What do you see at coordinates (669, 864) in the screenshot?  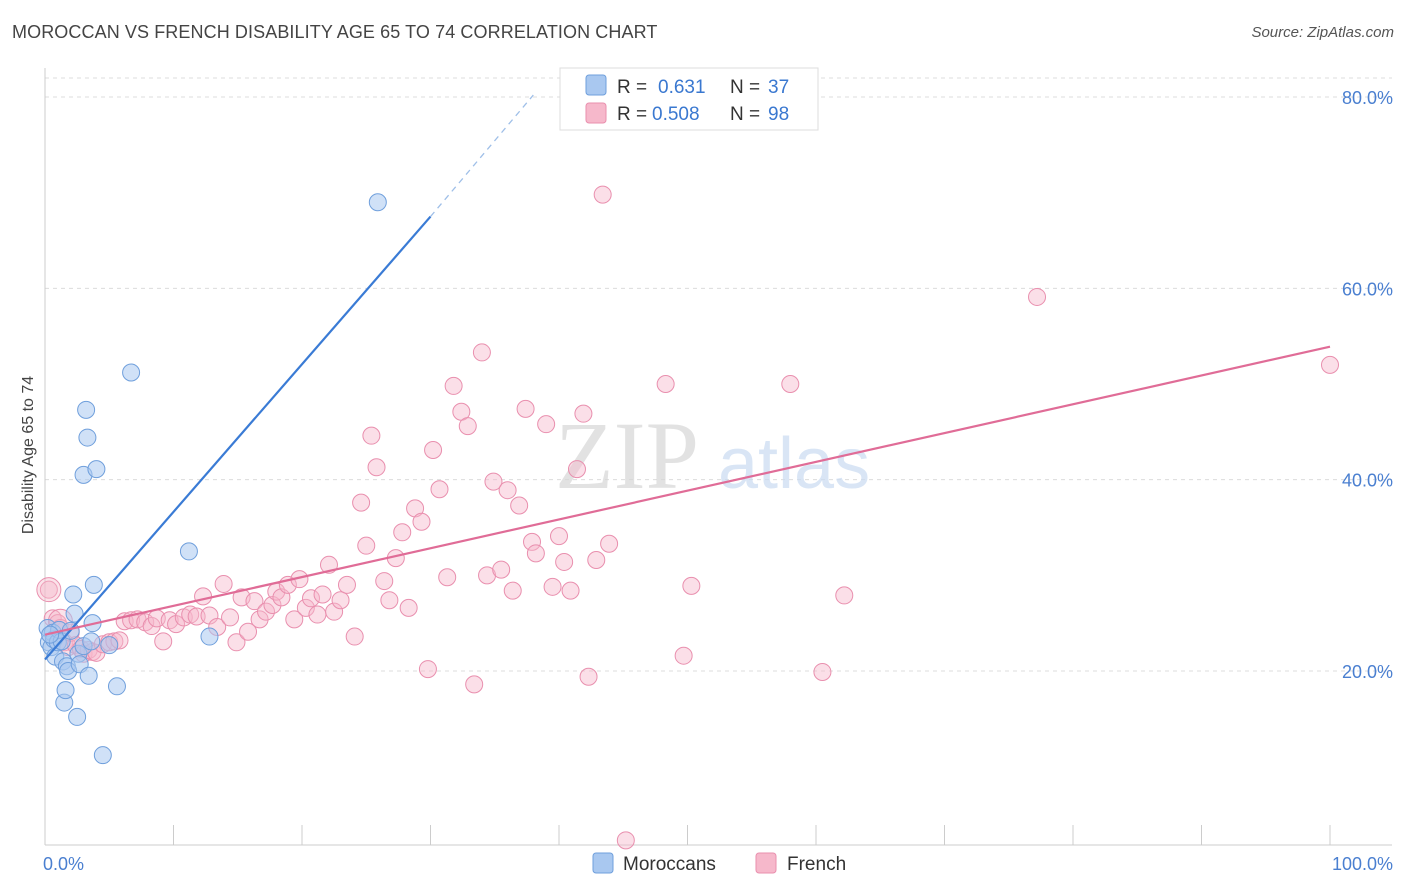 I see `bottom-legend-moroccans: Moroccans` at bounding box center [669, 864].